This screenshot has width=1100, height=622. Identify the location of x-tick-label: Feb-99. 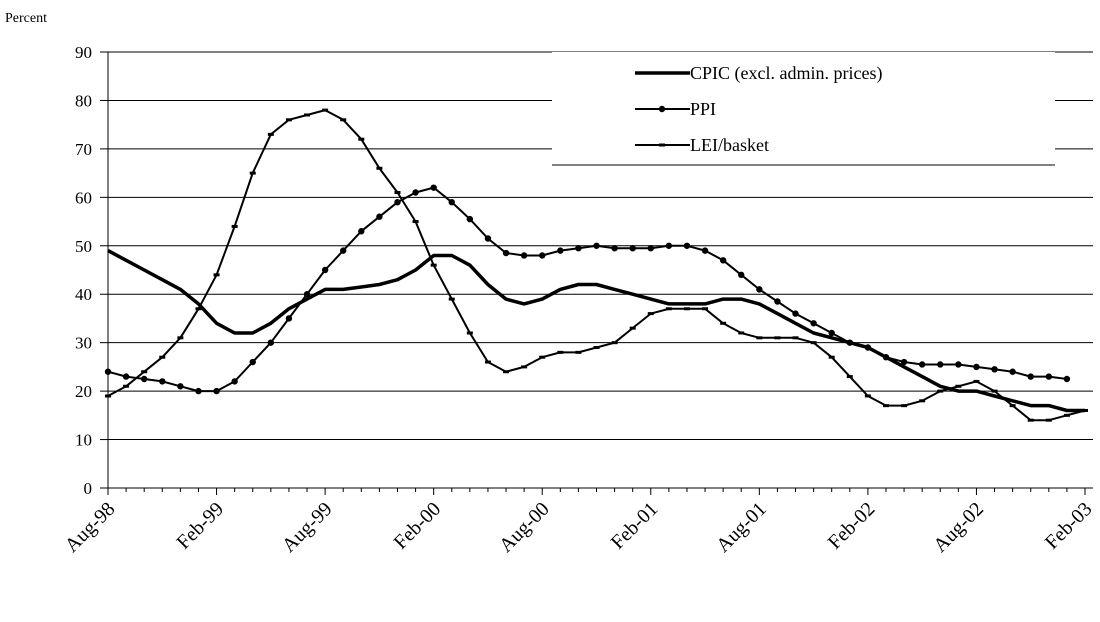
(200, 526).